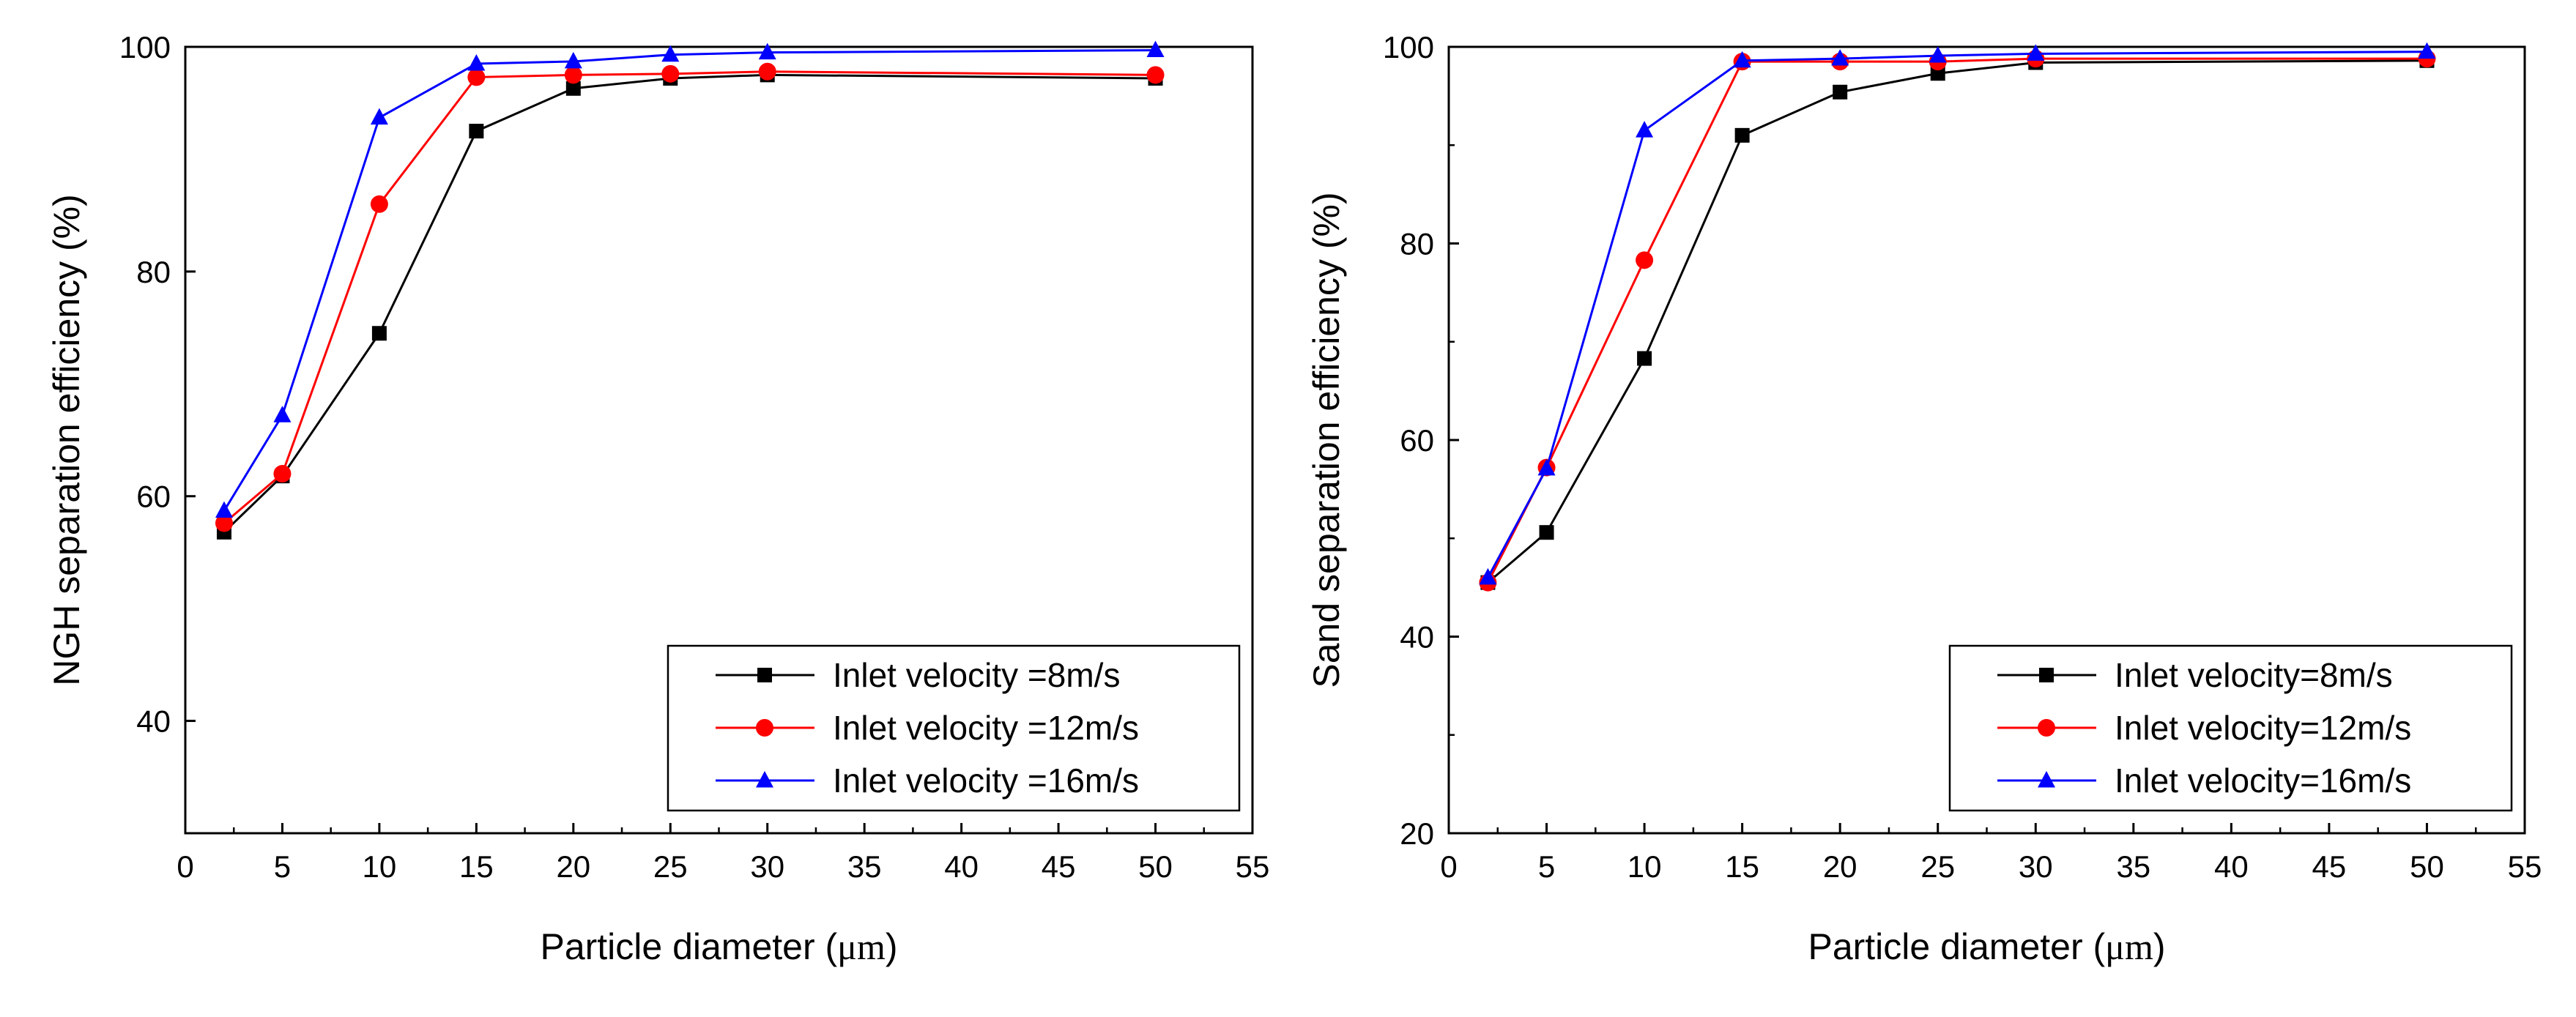  What do you see at coordinates (1417, 834) in the screenshot?
I see `y-tick-label: 20` at bounding box center [1417, 834].